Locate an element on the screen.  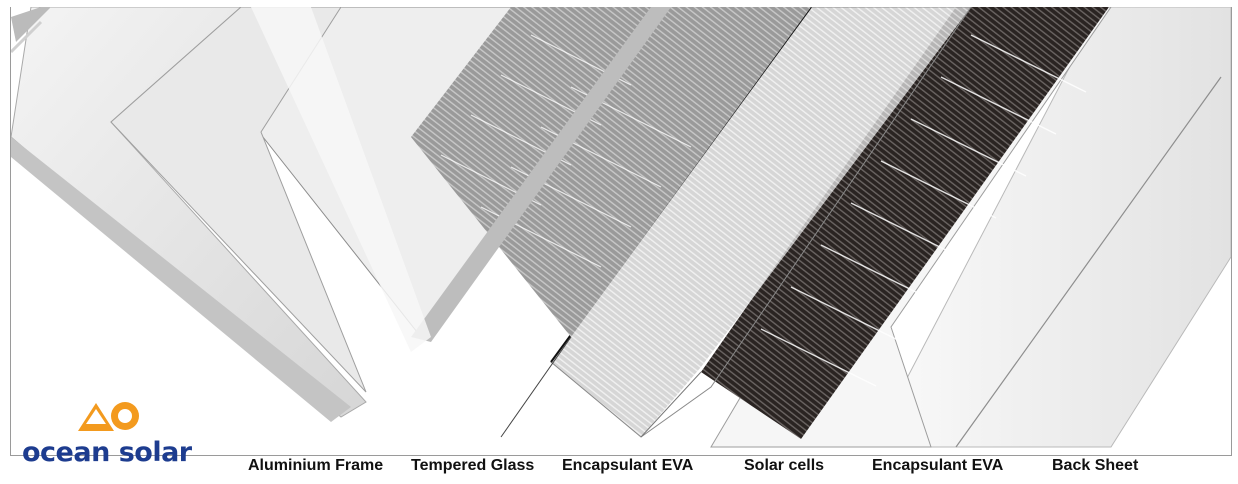
caption-back-sheet: Back Sheet is located at coordinates (1095, 465).